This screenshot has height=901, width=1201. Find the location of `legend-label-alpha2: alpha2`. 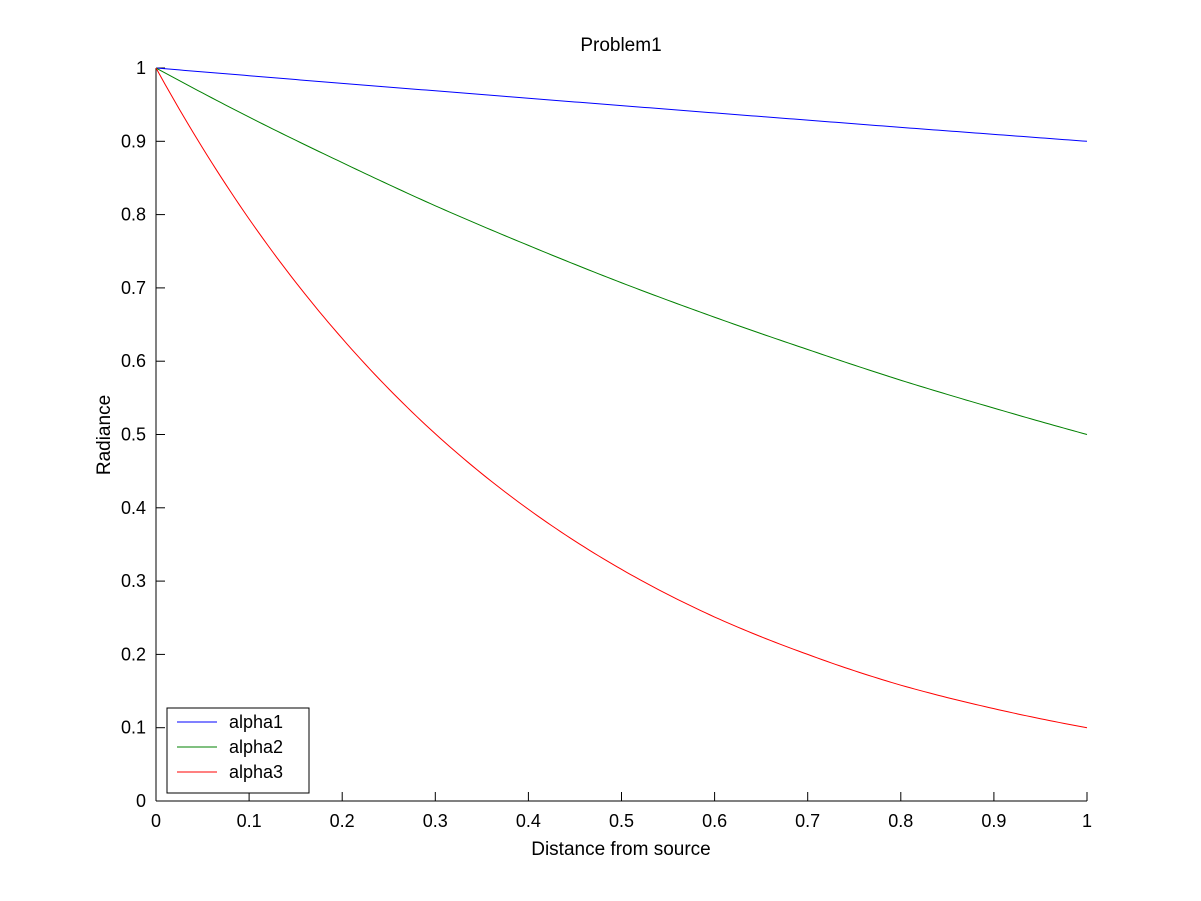

legend-label-alpha2: alpha2 is located at coordinates (256, 747).